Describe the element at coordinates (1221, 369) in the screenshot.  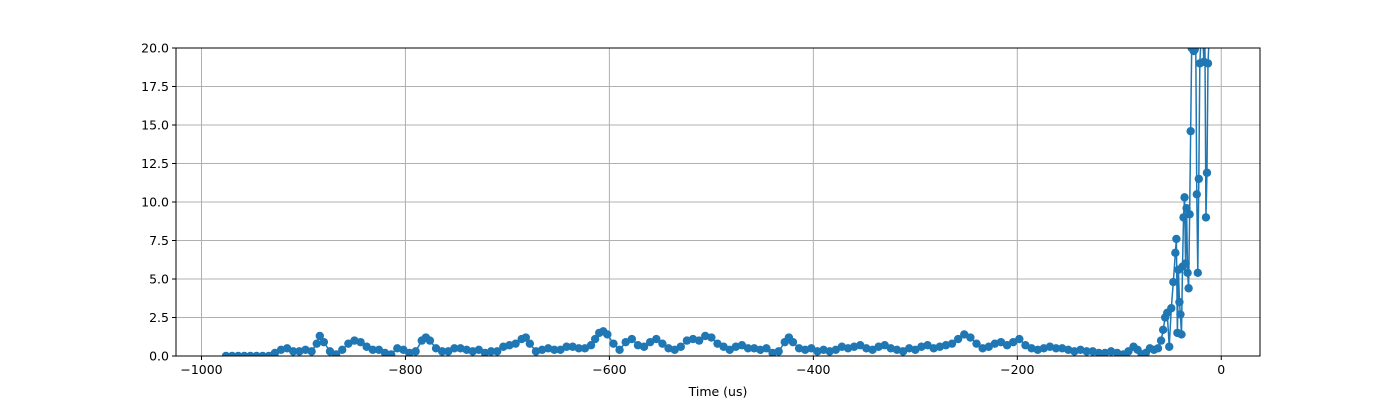
I see `x-tick-label: 0` at that location.